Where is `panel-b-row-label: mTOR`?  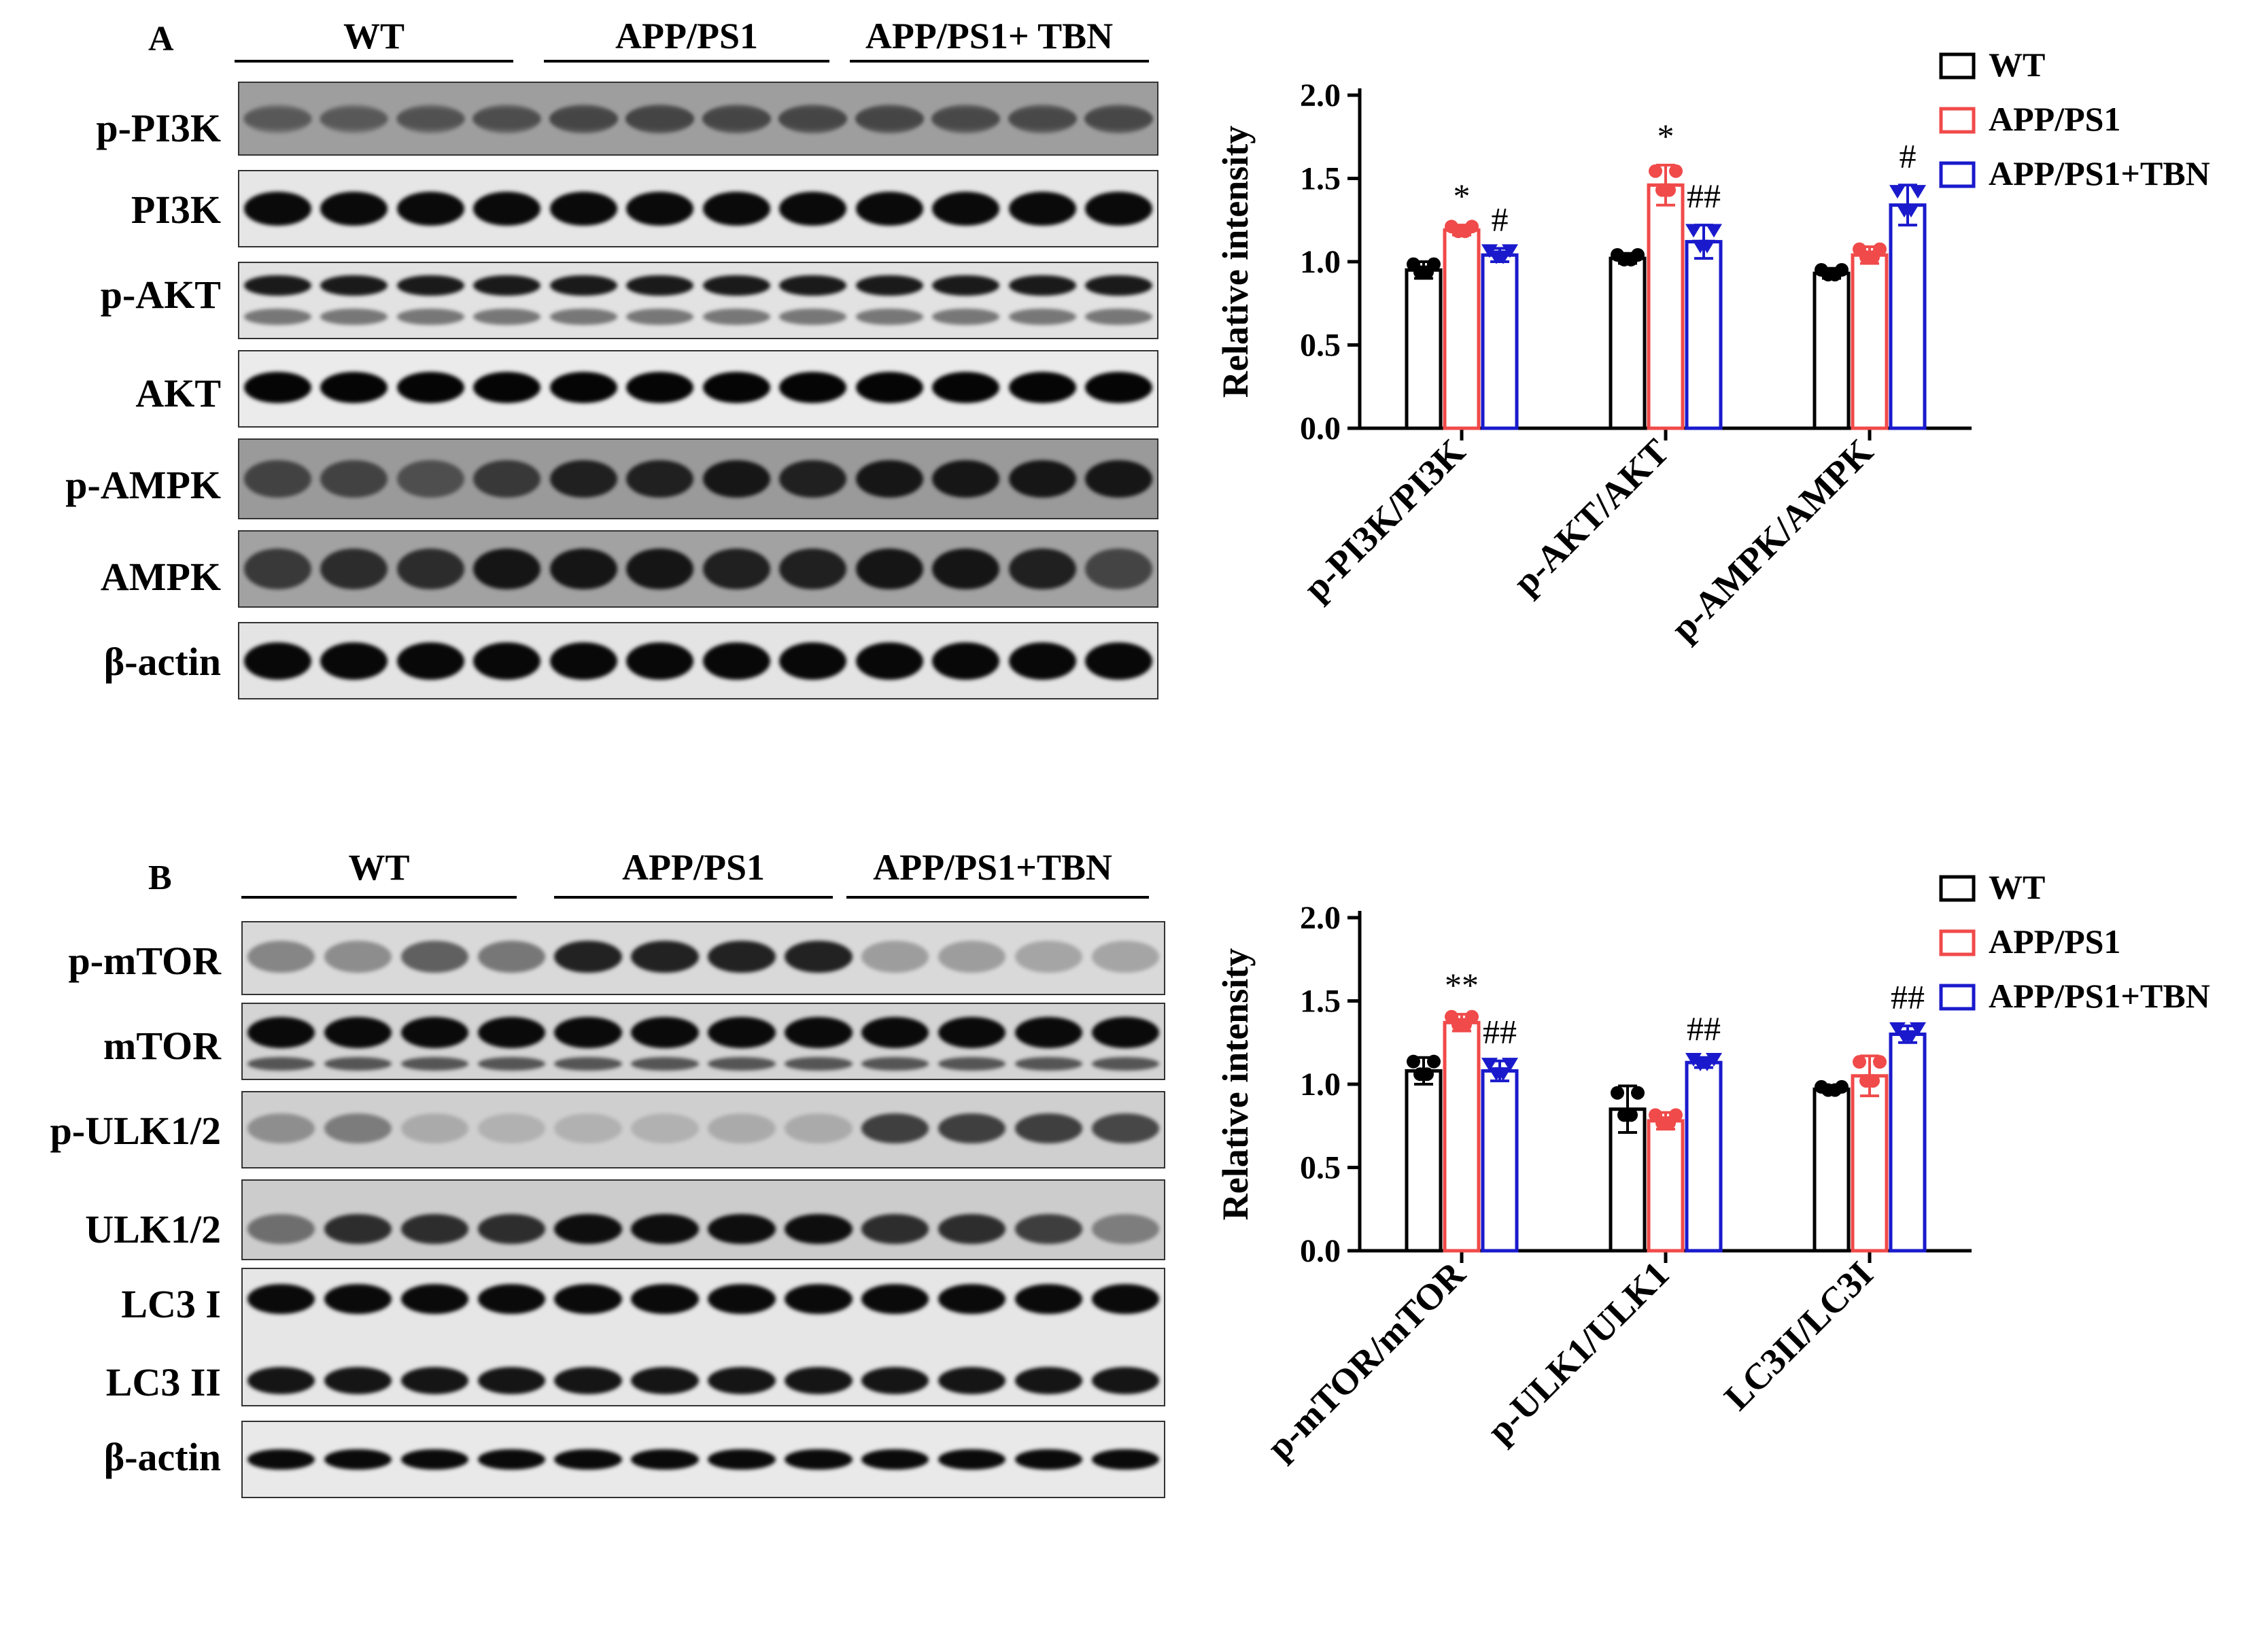
panel-b-row-label: mTOR is located at coordinates (162, 1046).